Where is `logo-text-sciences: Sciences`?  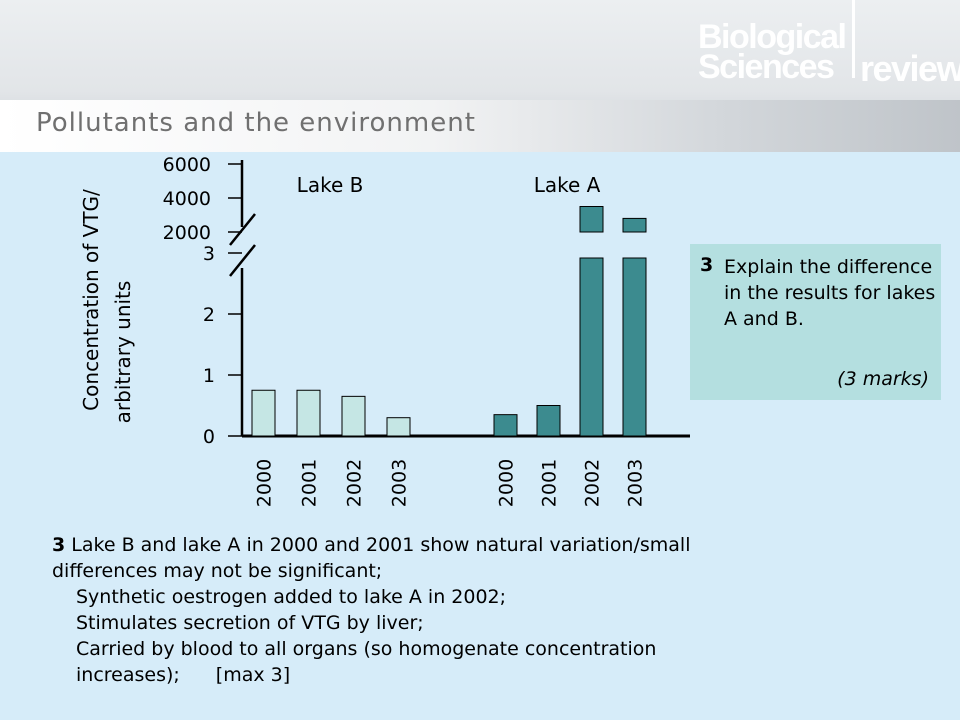
logo-text-sciences: Sciences is located at coordinates (766, 67).